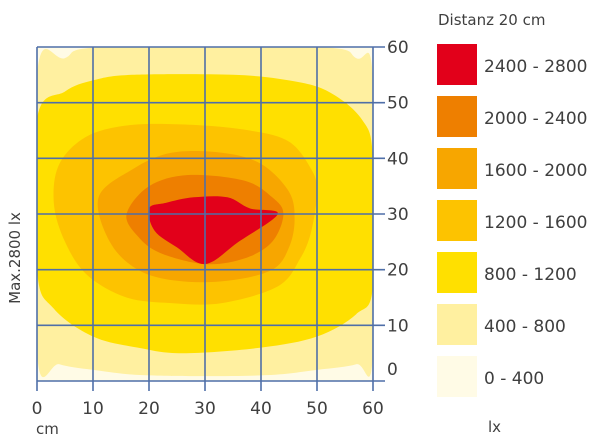 The height and width of the screenshot is (437, 610). I want to click on y-tick-label: 20, so click(398, 271).